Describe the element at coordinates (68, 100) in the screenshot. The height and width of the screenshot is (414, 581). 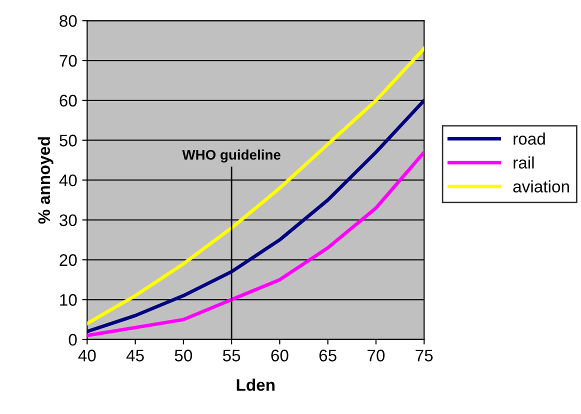
I see `y-tick-label: 60` at that location.